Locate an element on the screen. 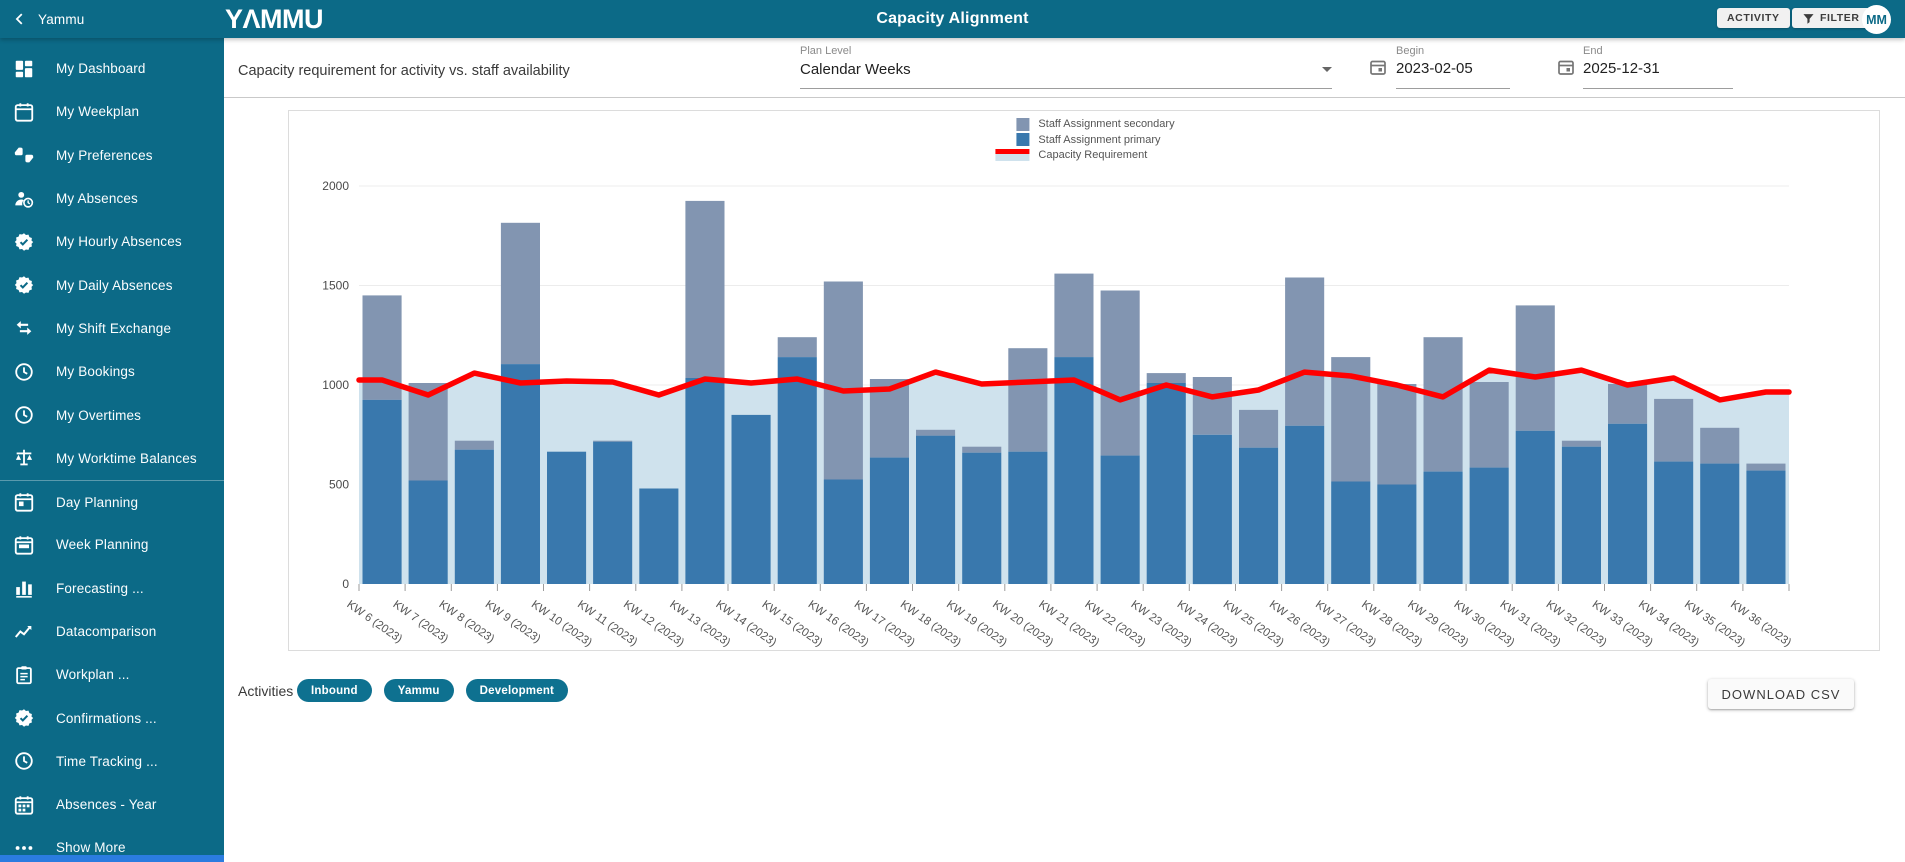 Image resolution: width=1905 pixels, height=862 pixels. begin-date-input: 2023-02-05 is located at coordinates (1434, 68).